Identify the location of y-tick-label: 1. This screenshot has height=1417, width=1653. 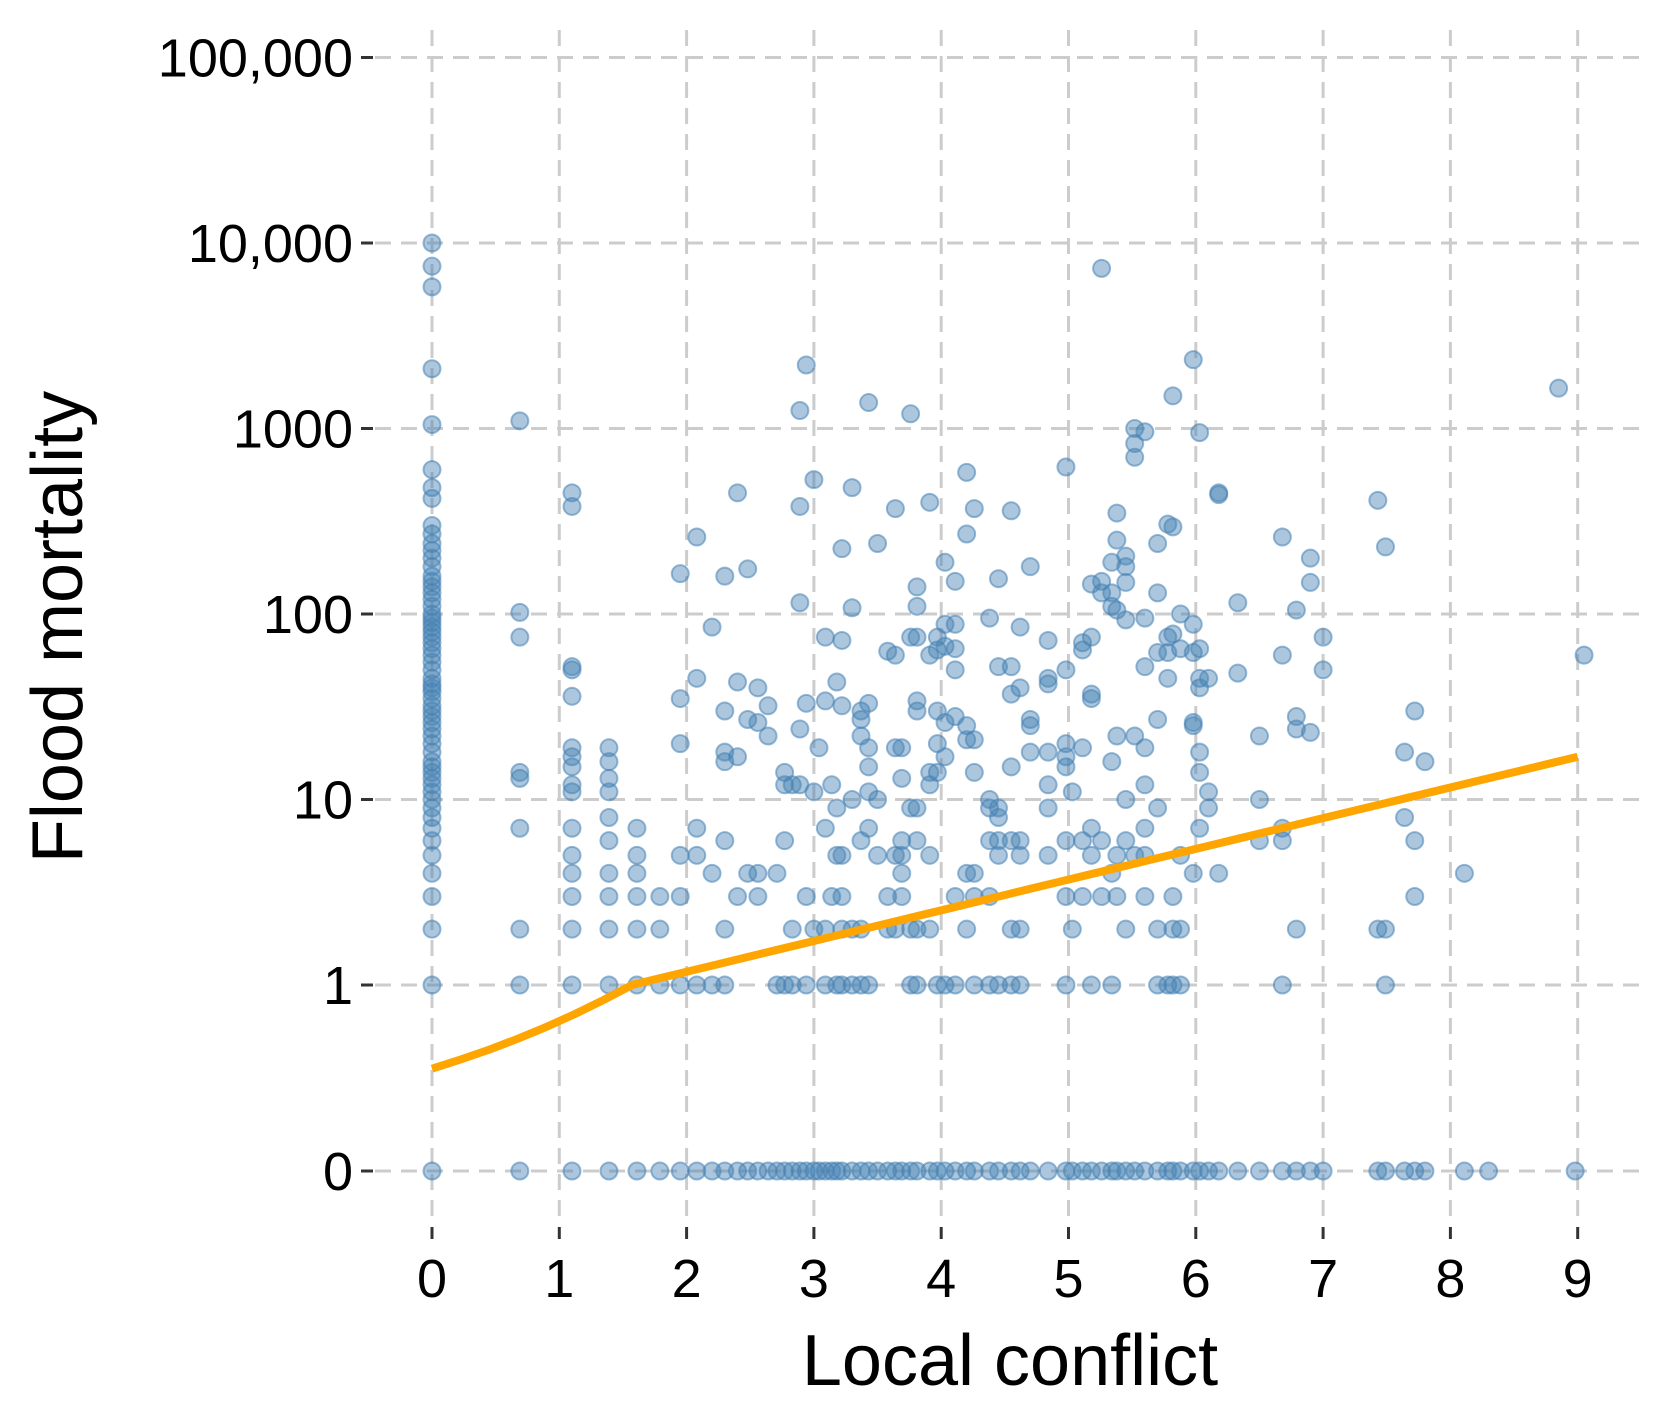
(338, 986).